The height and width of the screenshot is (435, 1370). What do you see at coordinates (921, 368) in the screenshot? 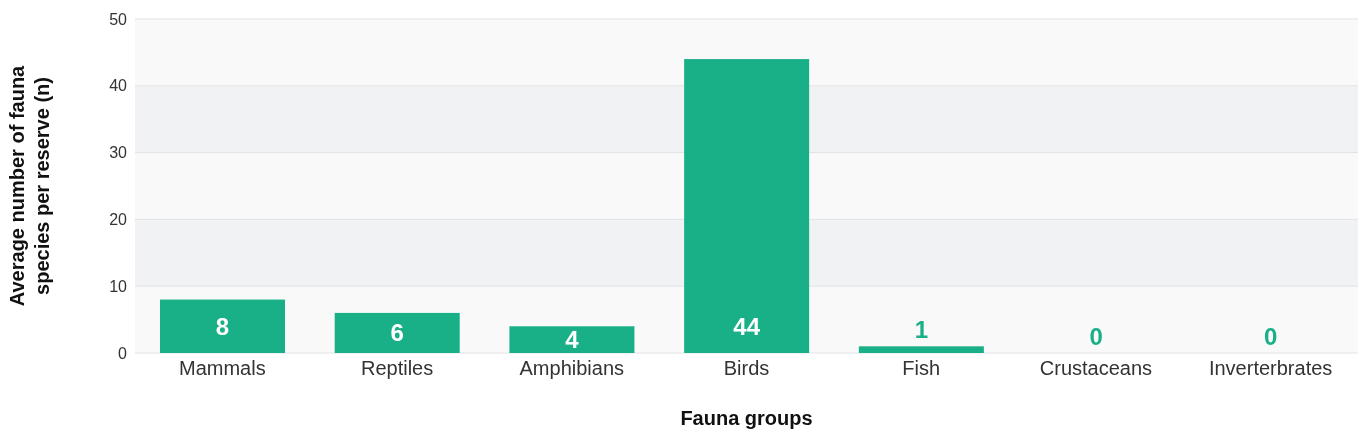
I see `x-tick-label: Fish` at bounding box center [921, 368].